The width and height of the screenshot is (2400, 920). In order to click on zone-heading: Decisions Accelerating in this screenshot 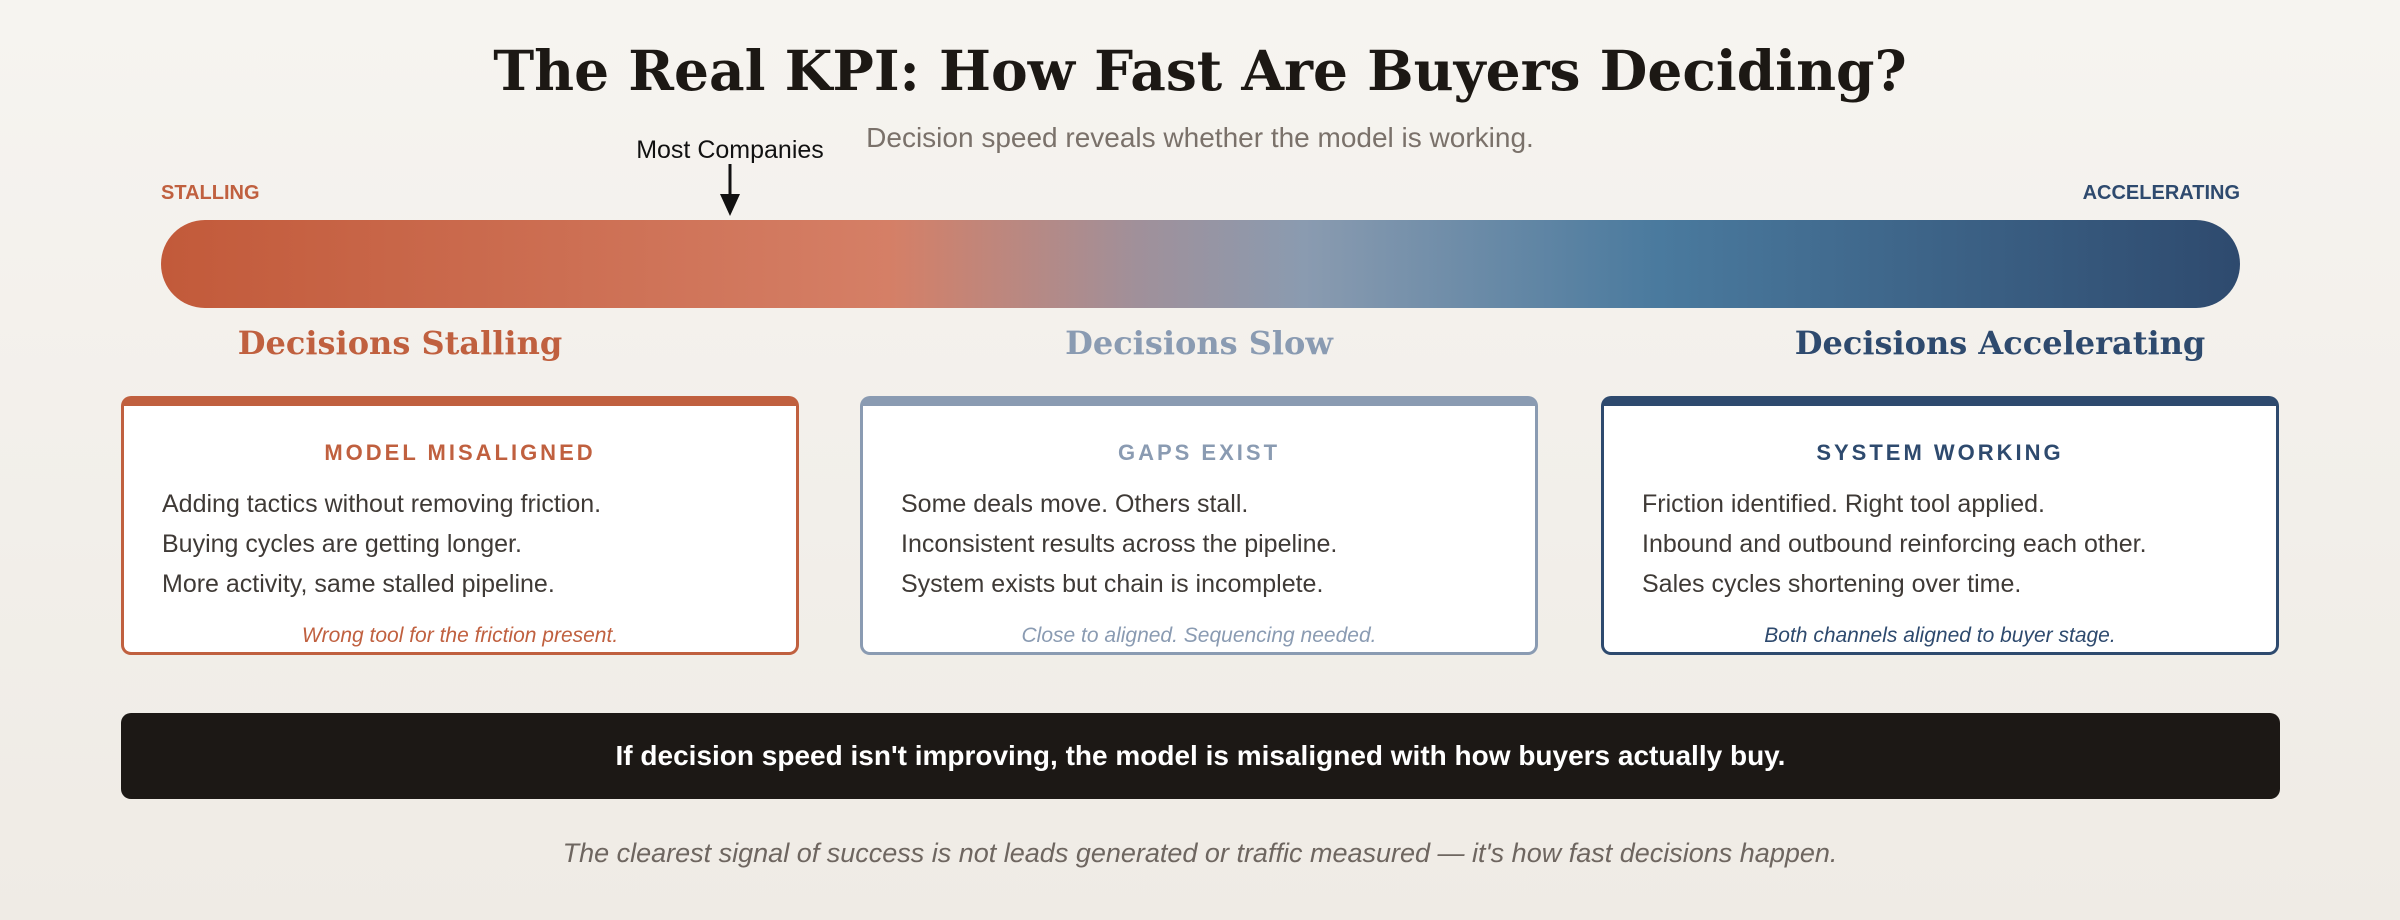, I will do `click(2000, 343)`.